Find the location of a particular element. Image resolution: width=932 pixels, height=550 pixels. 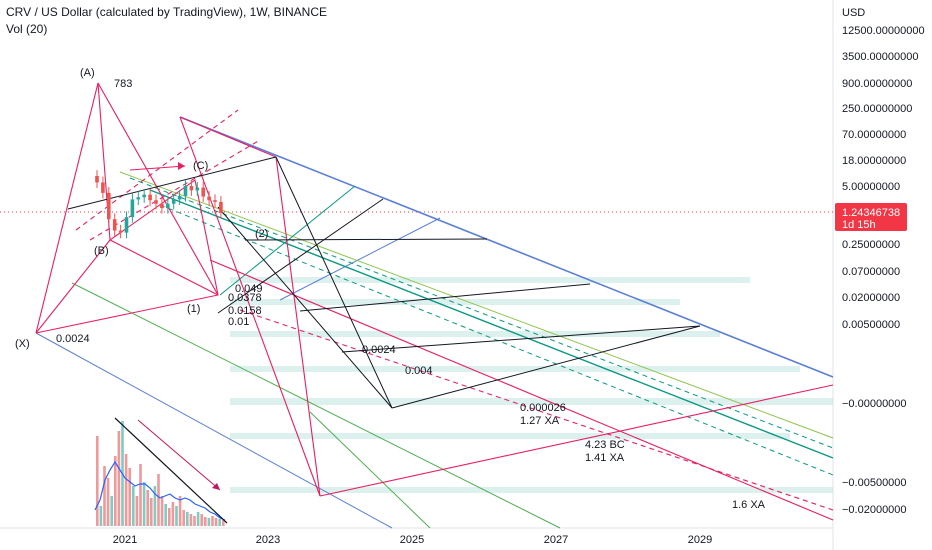

last-price-value: 1.24346738 is located at coordinates (871, 213).